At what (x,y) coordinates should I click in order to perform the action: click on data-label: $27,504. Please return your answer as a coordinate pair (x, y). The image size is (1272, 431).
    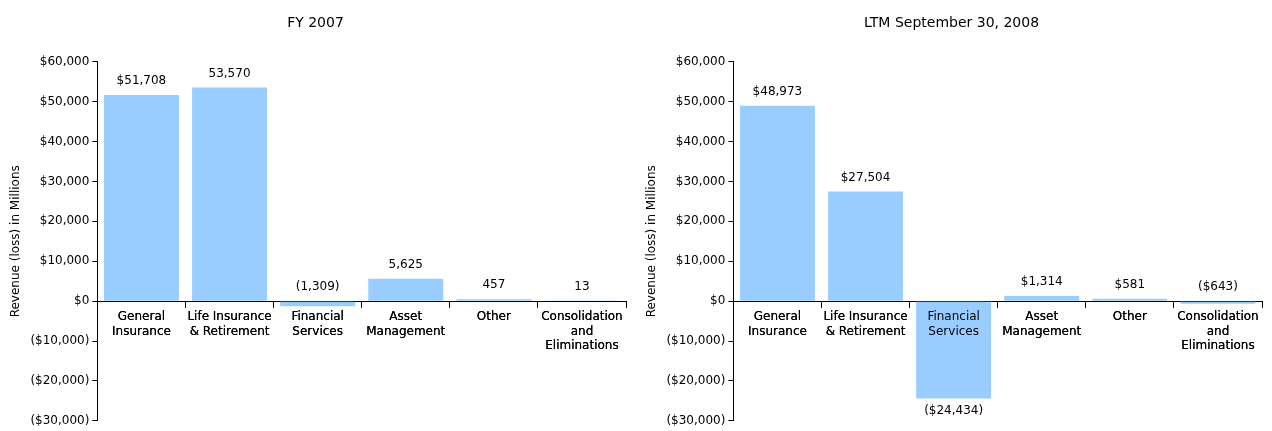
    Looking at the image, I should click on (865, 176).